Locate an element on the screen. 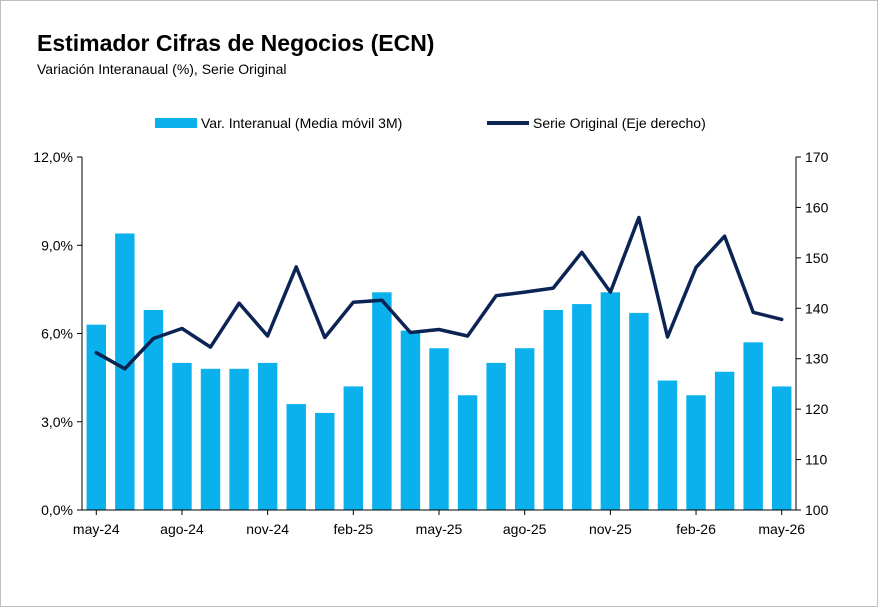 Image resolution: width=878 pixels, height=607 pixels. x-tick-label: ago-24 is located at coordinates (182, 529).